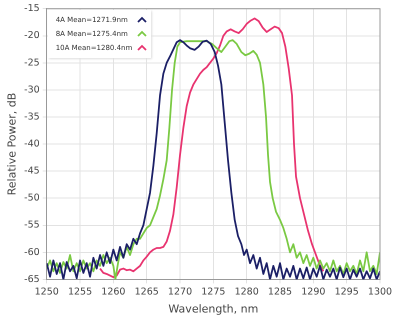 This screenshot has height=322, width=398. What do you see at coordinates (32, 62) in the screenshot?
I see `y-tick-label: -25` at bounding box center [32, 62].